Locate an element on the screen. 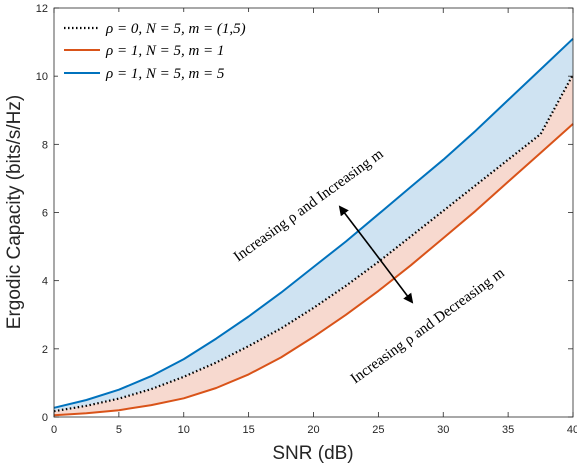 This screenshot has height=468, width=577. double-arrow is located at coordinates (355, 227).